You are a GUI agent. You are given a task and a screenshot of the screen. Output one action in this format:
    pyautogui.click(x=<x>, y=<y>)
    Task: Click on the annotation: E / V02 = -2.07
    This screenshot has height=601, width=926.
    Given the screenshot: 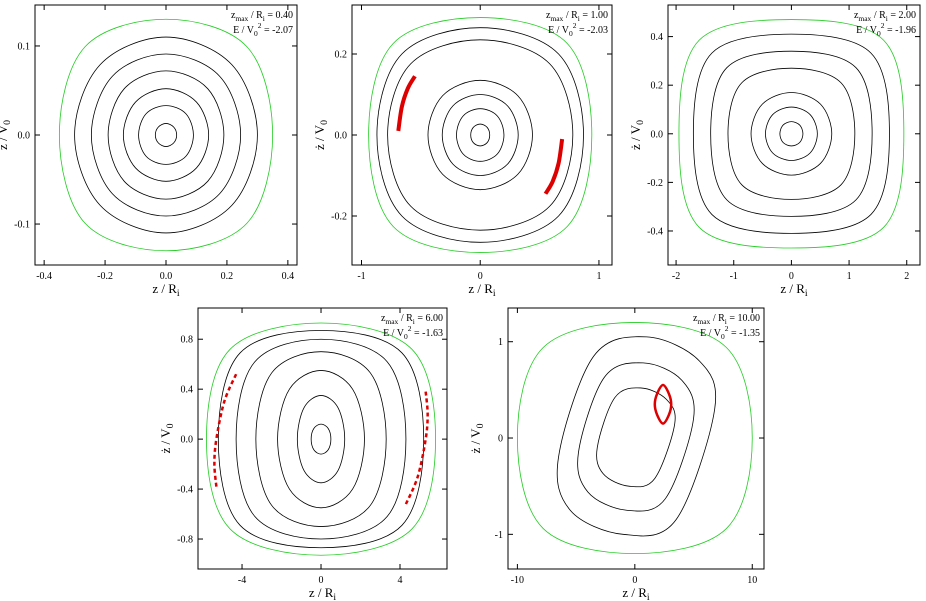 What is the action you would take?
    pyautogui.click(x=263, y=29)
    